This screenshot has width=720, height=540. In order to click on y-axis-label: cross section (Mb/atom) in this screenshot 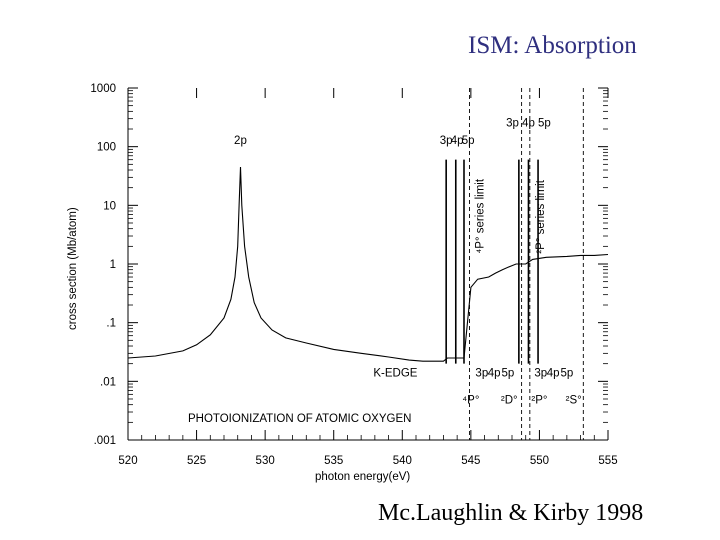, I will do `click(73, 268)`.